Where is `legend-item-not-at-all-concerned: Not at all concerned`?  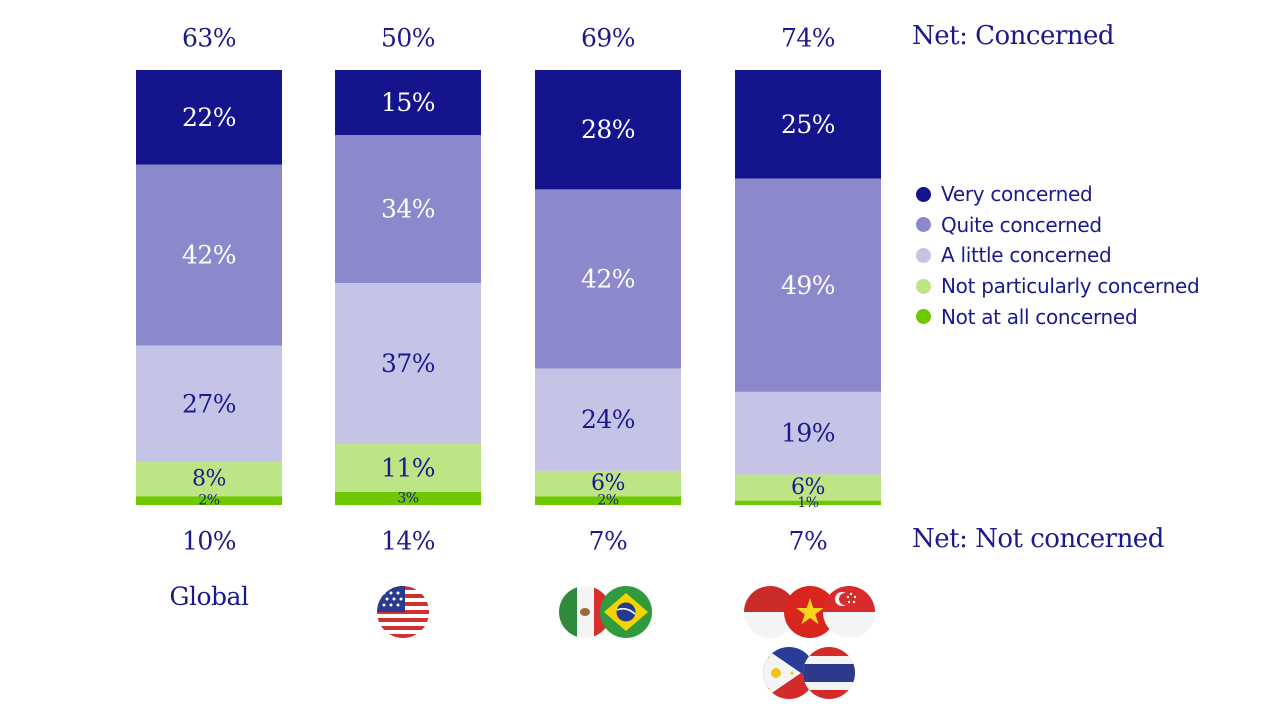 legend-item-not-at-all-concerned: Not at all concerned is located at coordinates (1057, 316).